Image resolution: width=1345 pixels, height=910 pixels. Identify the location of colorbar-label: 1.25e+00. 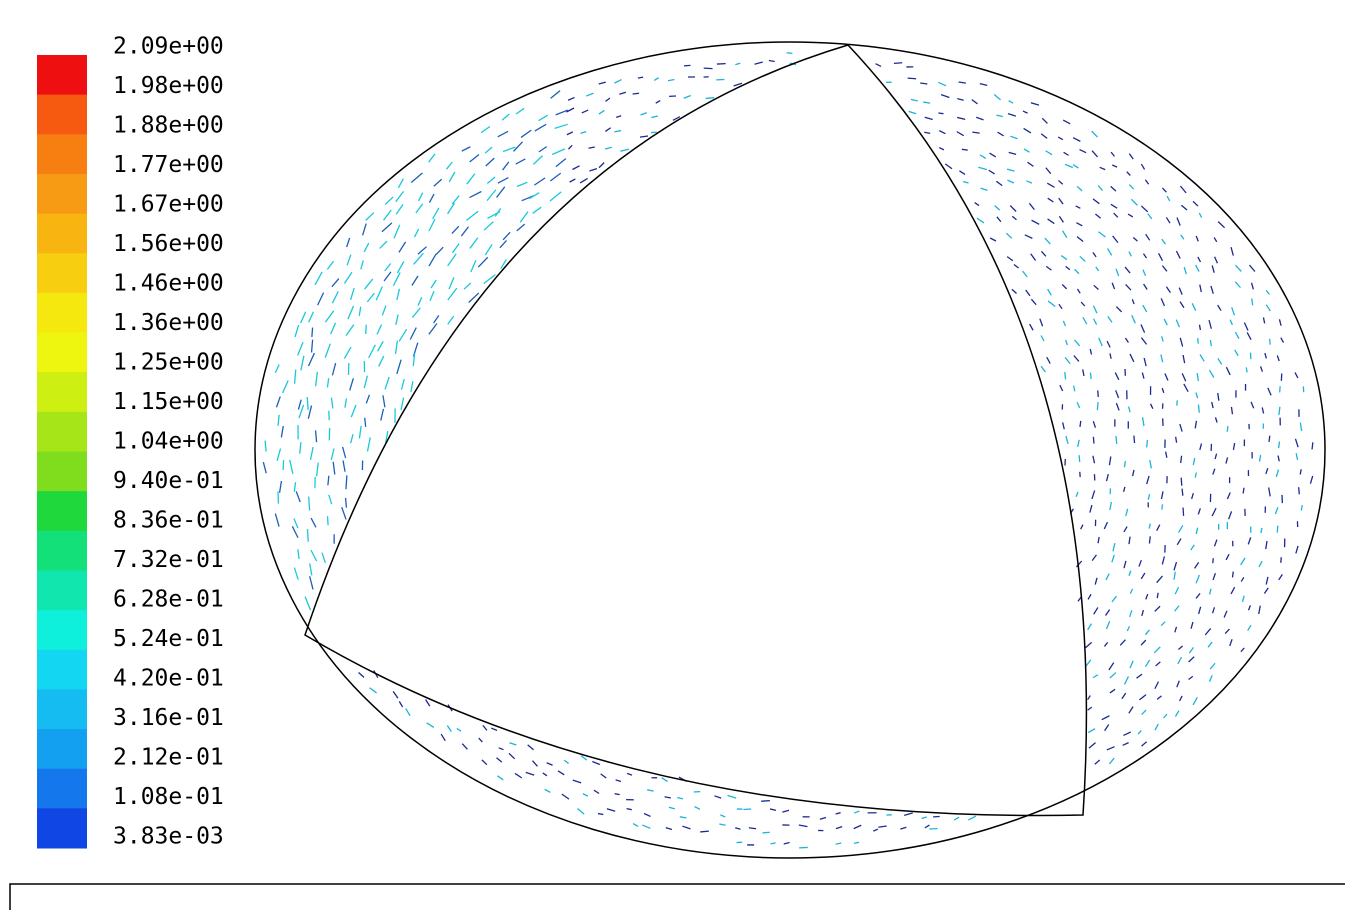
(168, 363).